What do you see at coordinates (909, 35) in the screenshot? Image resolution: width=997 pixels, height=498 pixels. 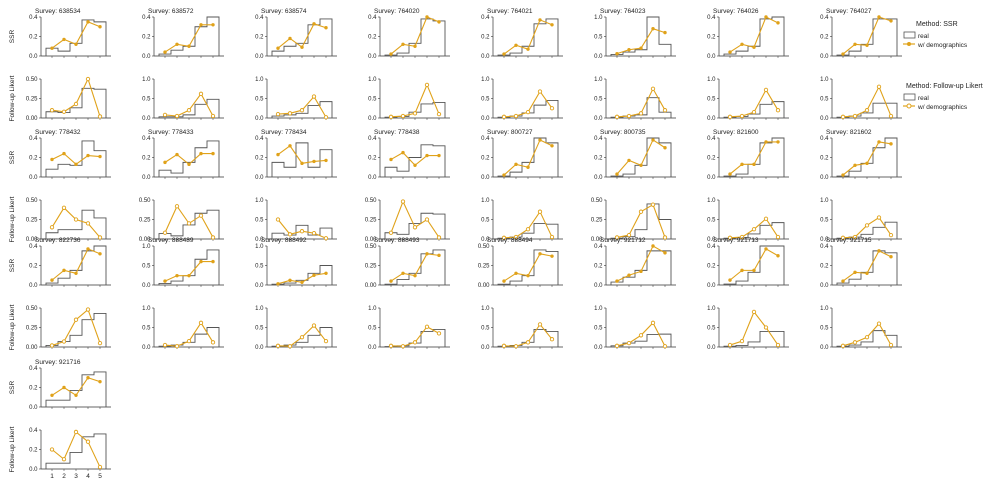 I see `legend-ssr-real-swatch` at bounding box center [909, 35].